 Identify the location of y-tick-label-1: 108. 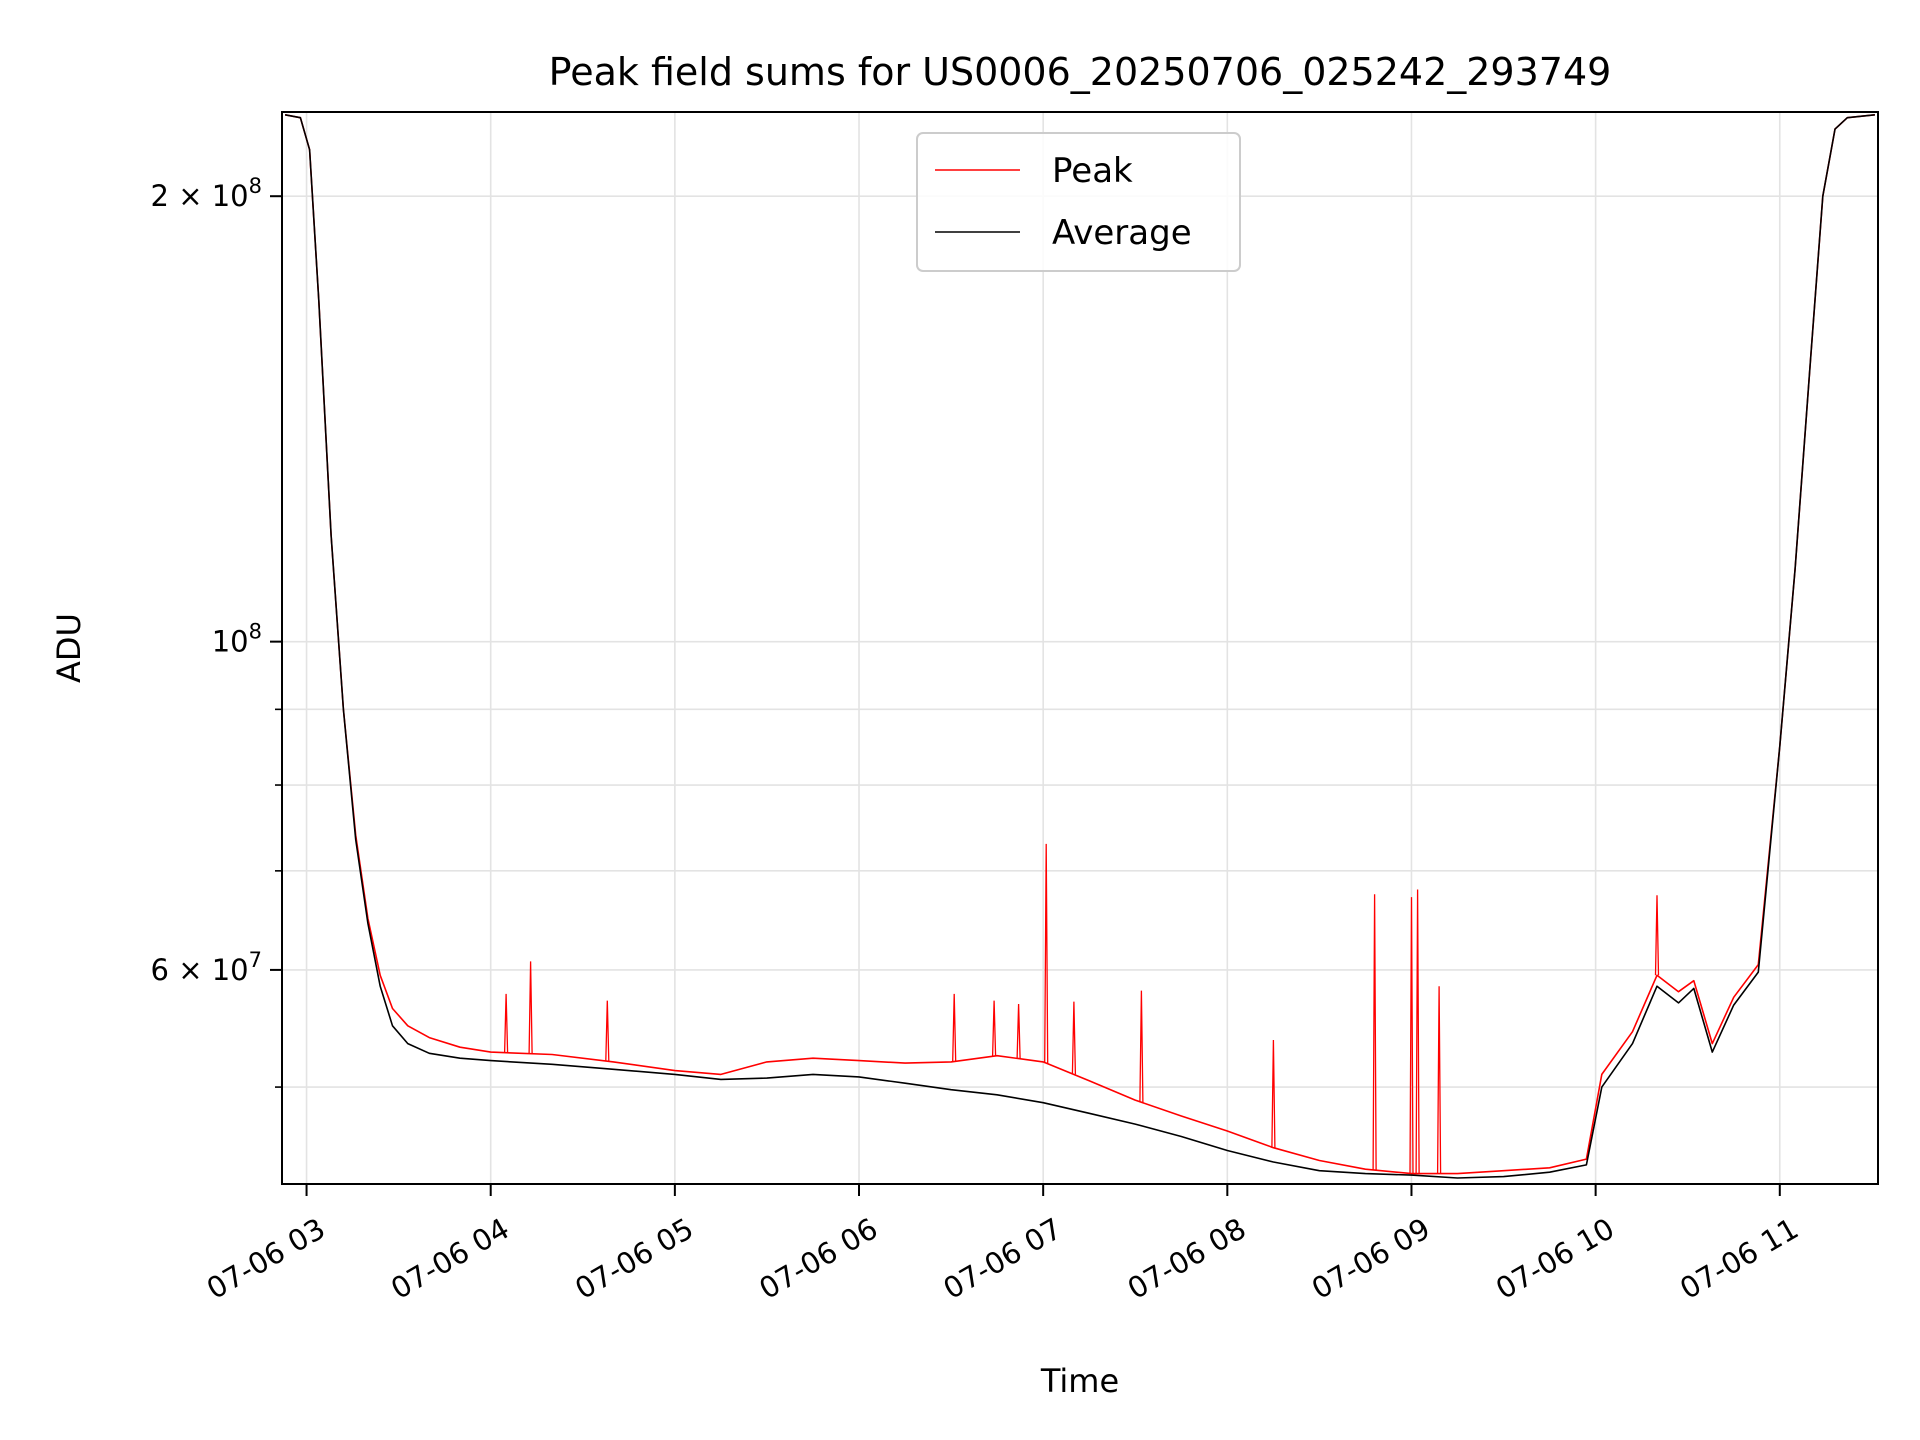
(237, 639).